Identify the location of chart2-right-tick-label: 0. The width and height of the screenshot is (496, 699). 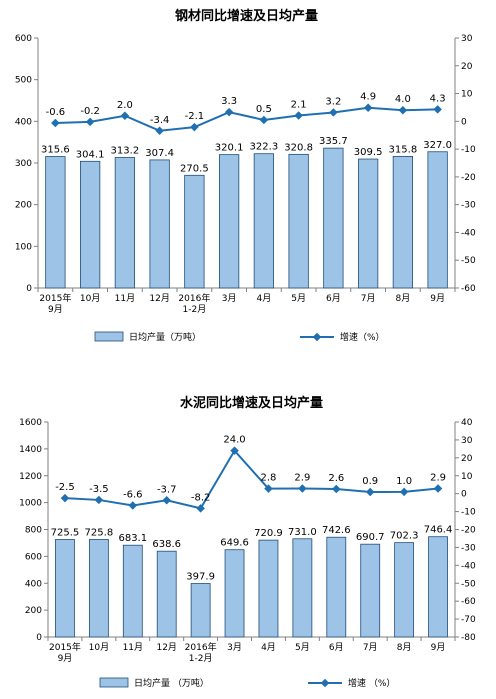
(464, 495).